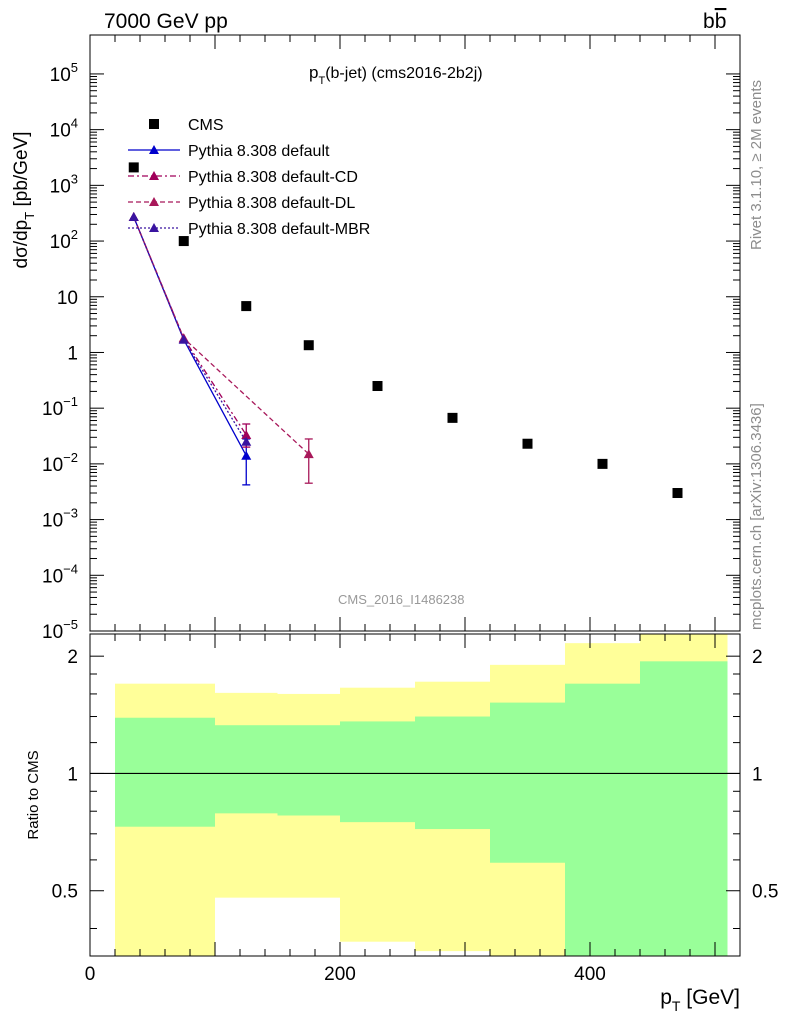 The height and width of the screenshot is (1024, 786). I want to click on process-bbar: b, so click(721, 21).